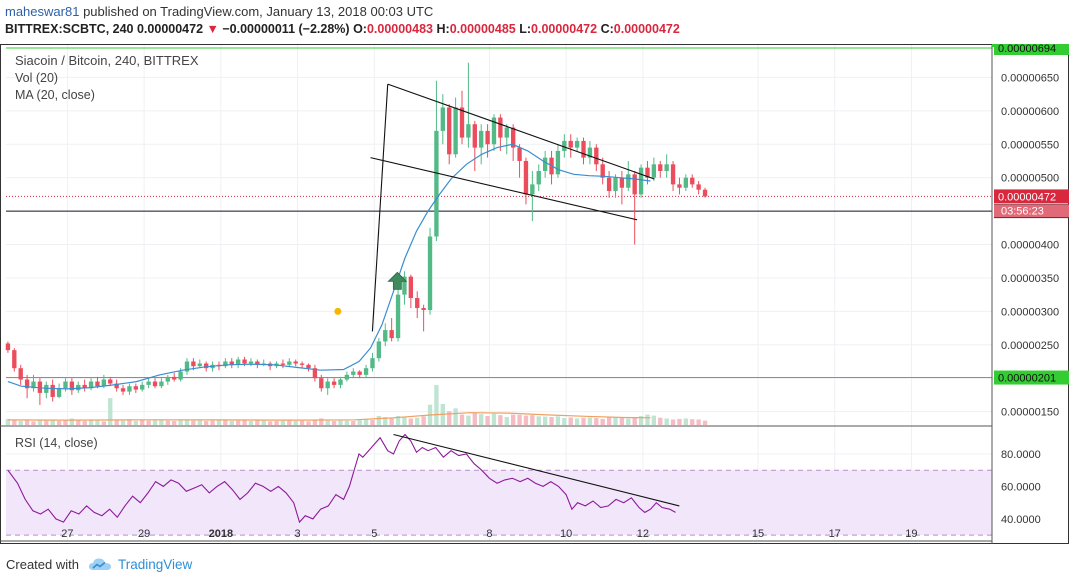  Describe the element at coordinates (42, 11) in the screenshot. I see `author-name: maheswar81` at that location.